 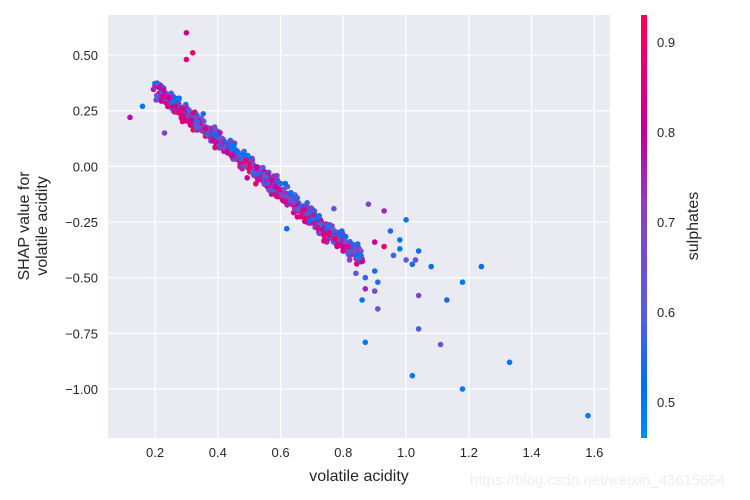 I want to click on colorbar-ticks: 0.5 0.6 0.7 0.8 0.9, so click(x=666, y=222).